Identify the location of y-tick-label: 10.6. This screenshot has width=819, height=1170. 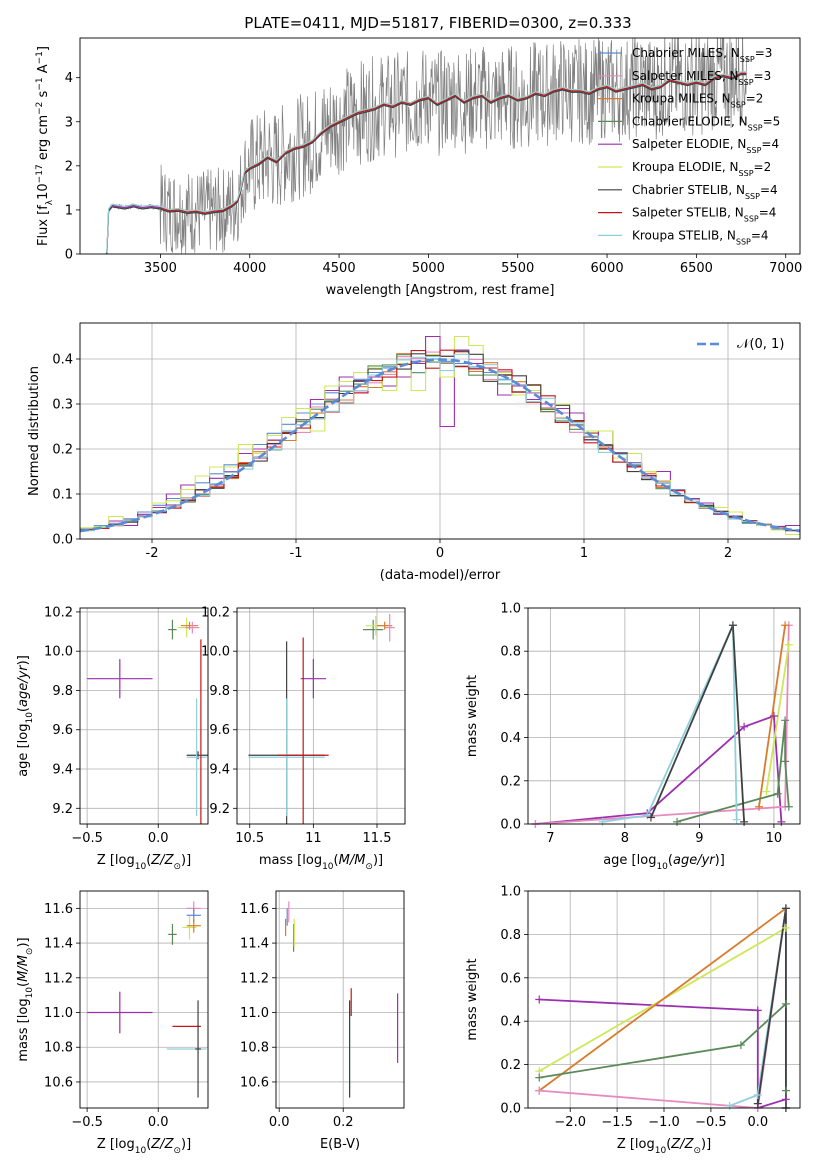
(58, 1082).